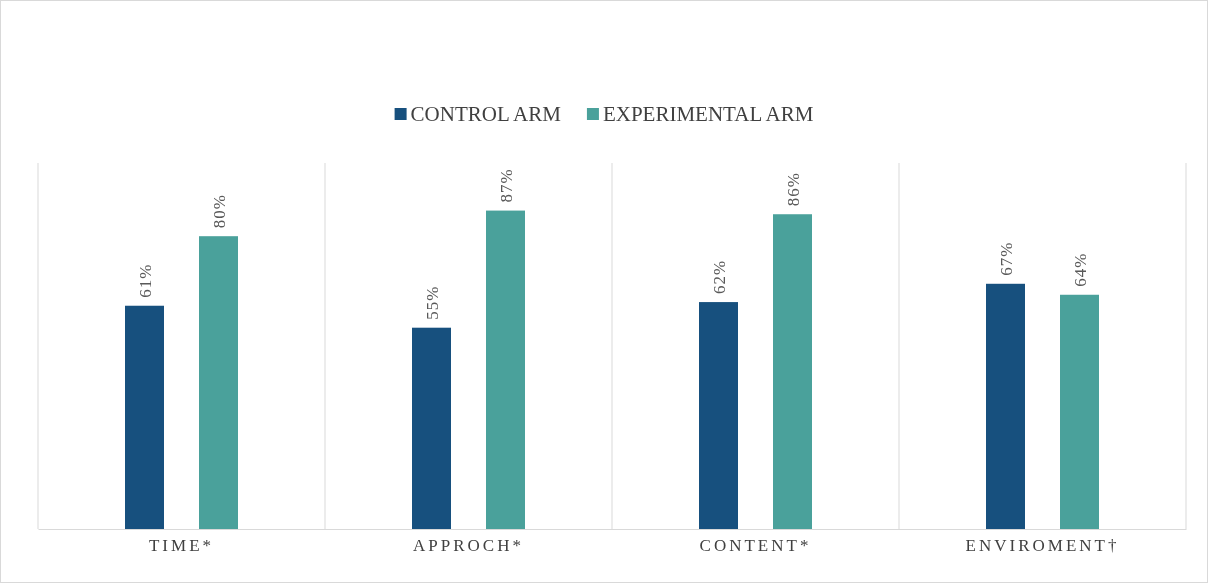  What do you see at coordinates (432, 302) in the screenshot?
I see `data-label: 55%` at bounding box center [432, 302].